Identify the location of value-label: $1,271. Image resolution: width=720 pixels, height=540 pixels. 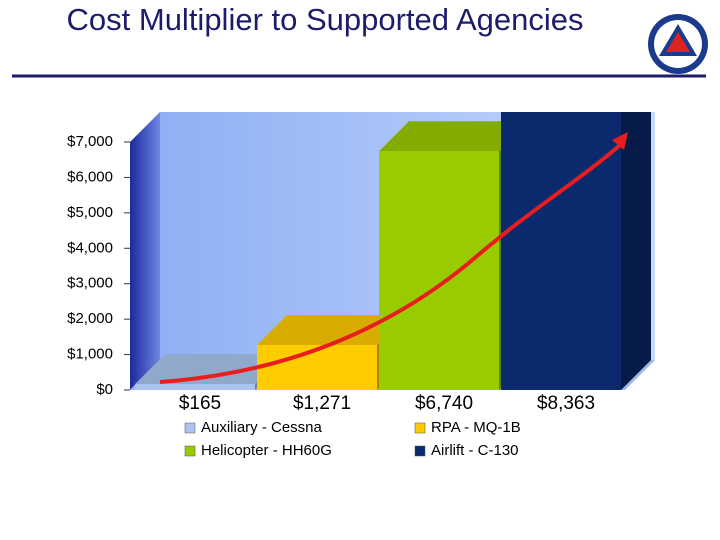
(322, 403).